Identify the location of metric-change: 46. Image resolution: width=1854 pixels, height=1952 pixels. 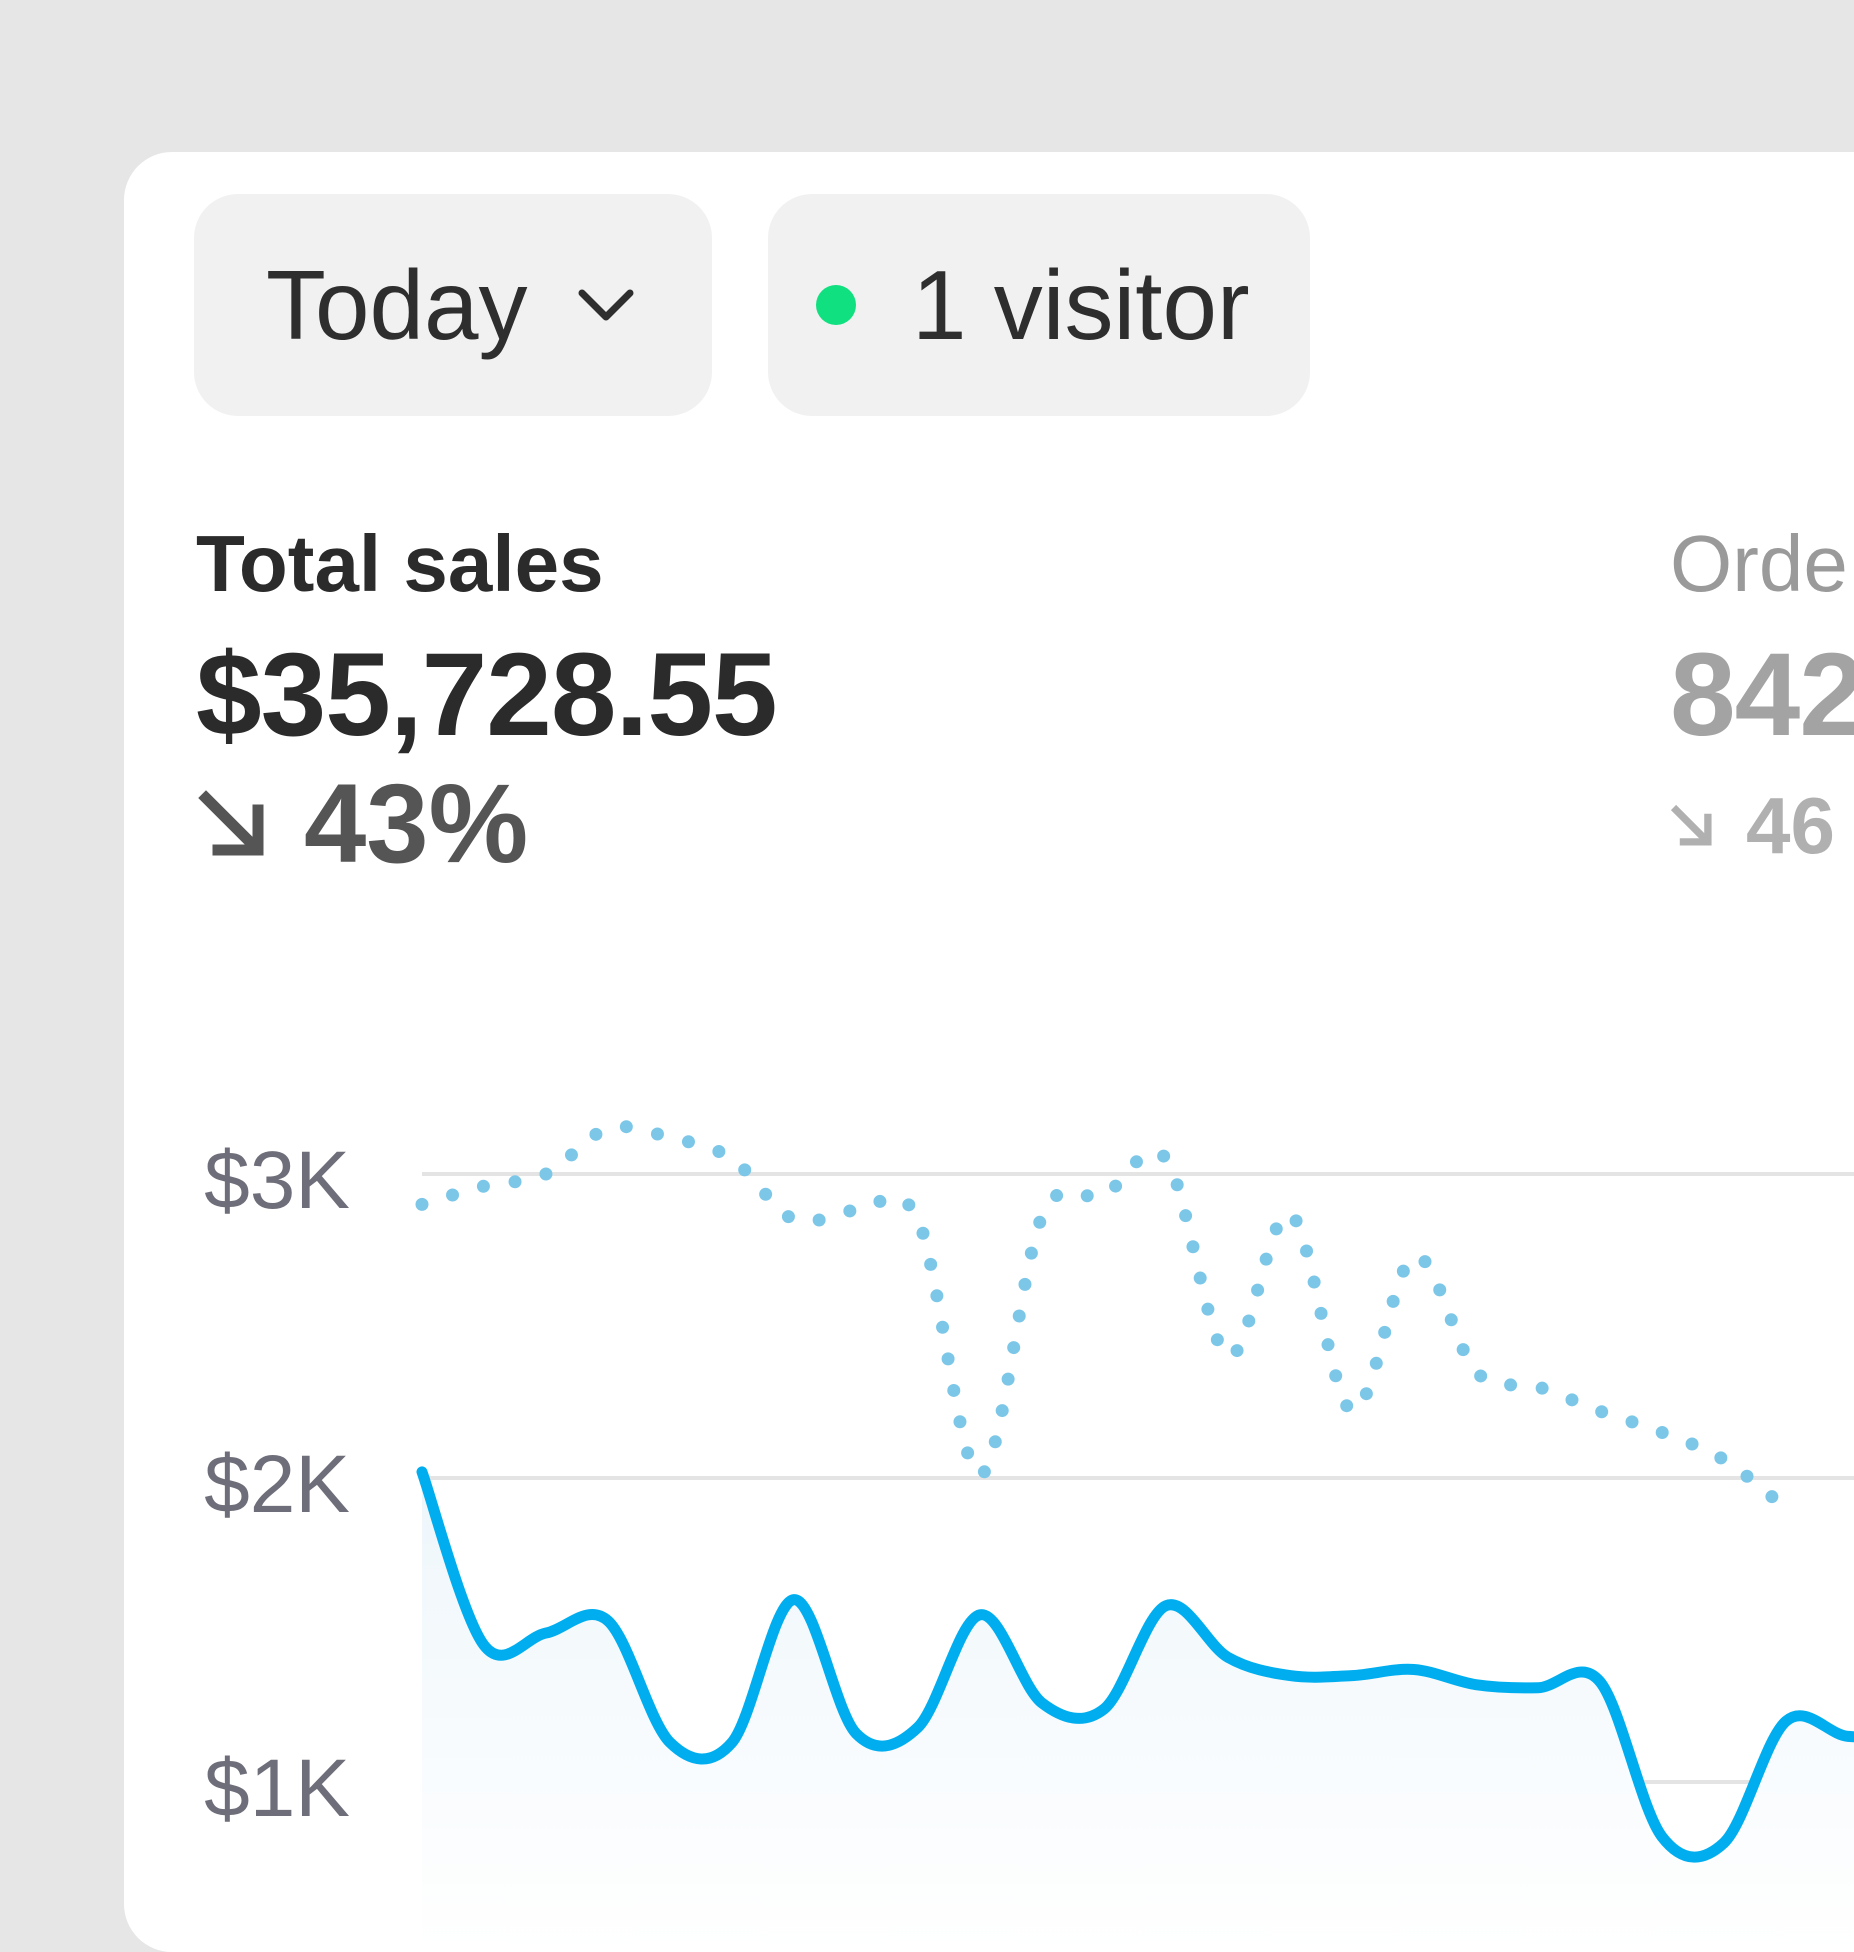
(1762, 826).